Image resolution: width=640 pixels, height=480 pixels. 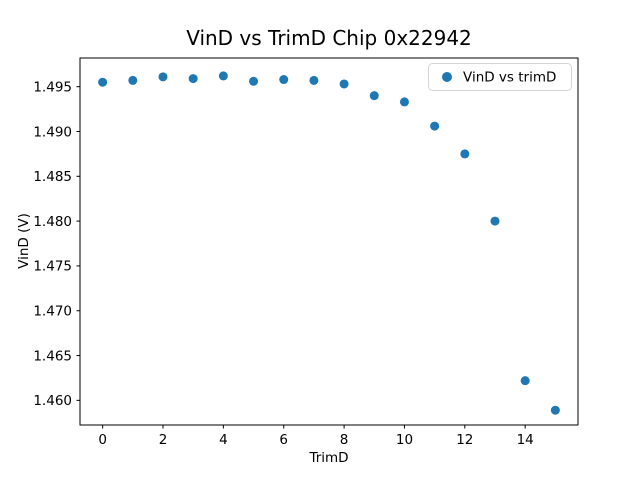 What do you see at coordinates (509, 78) in the screenshot?
I see `legend-label: VinD vs trimD` at bounding box center [509, 78].